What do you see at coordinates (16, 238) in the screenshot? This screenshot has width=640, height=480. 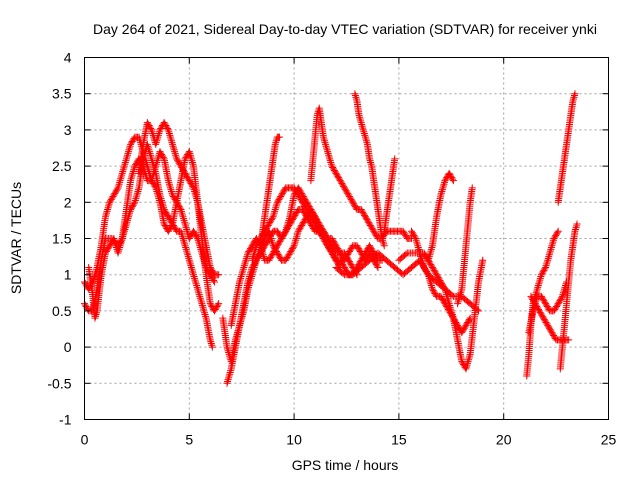 I see `y-axis-label: SDTVAR / TECUs` at bounding box center [16, 238].